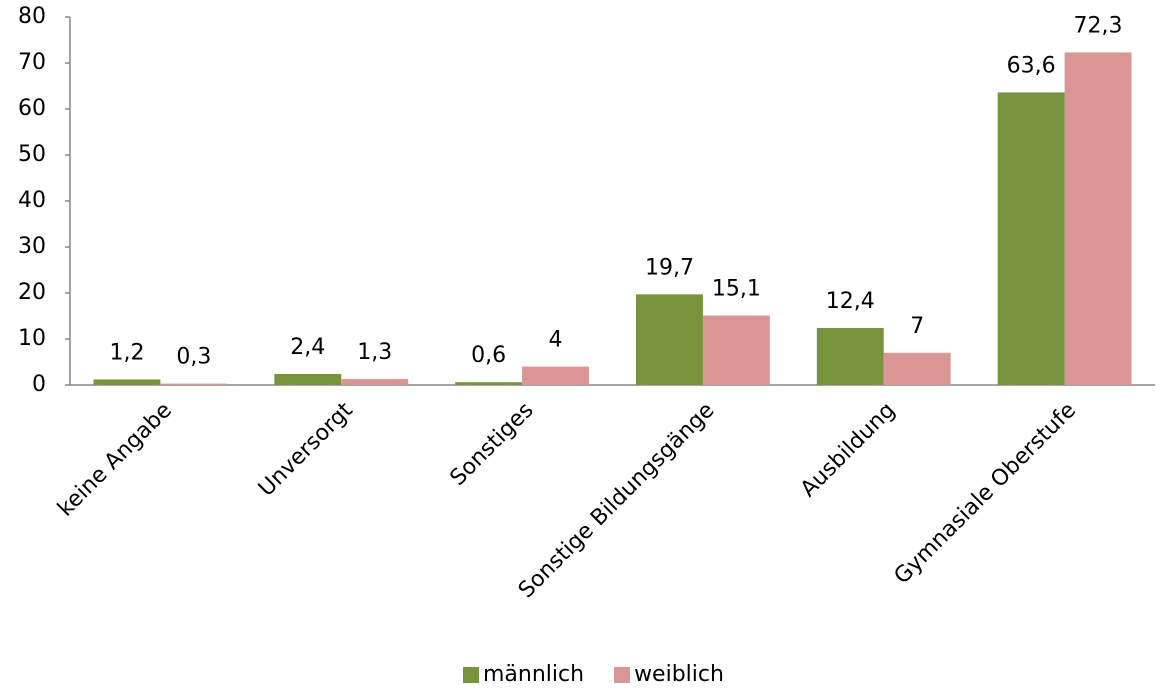 This screenshot has height=689, width=1173. What do you see at coordinates (1098, 25) in the screenshot?
I see `data-label: 72,3` at bounding box center [1098, 25].